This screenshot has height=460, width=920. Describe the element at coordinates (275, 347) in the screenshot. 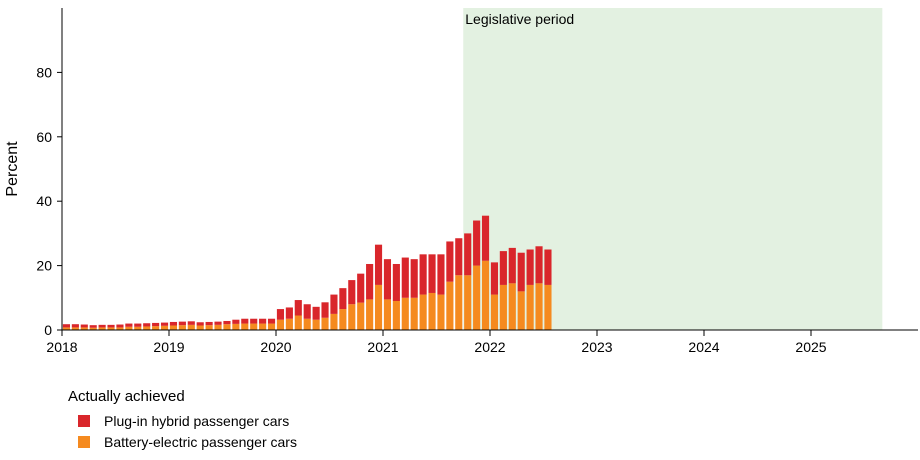

I see `x-tick-label: 2020` at that location.